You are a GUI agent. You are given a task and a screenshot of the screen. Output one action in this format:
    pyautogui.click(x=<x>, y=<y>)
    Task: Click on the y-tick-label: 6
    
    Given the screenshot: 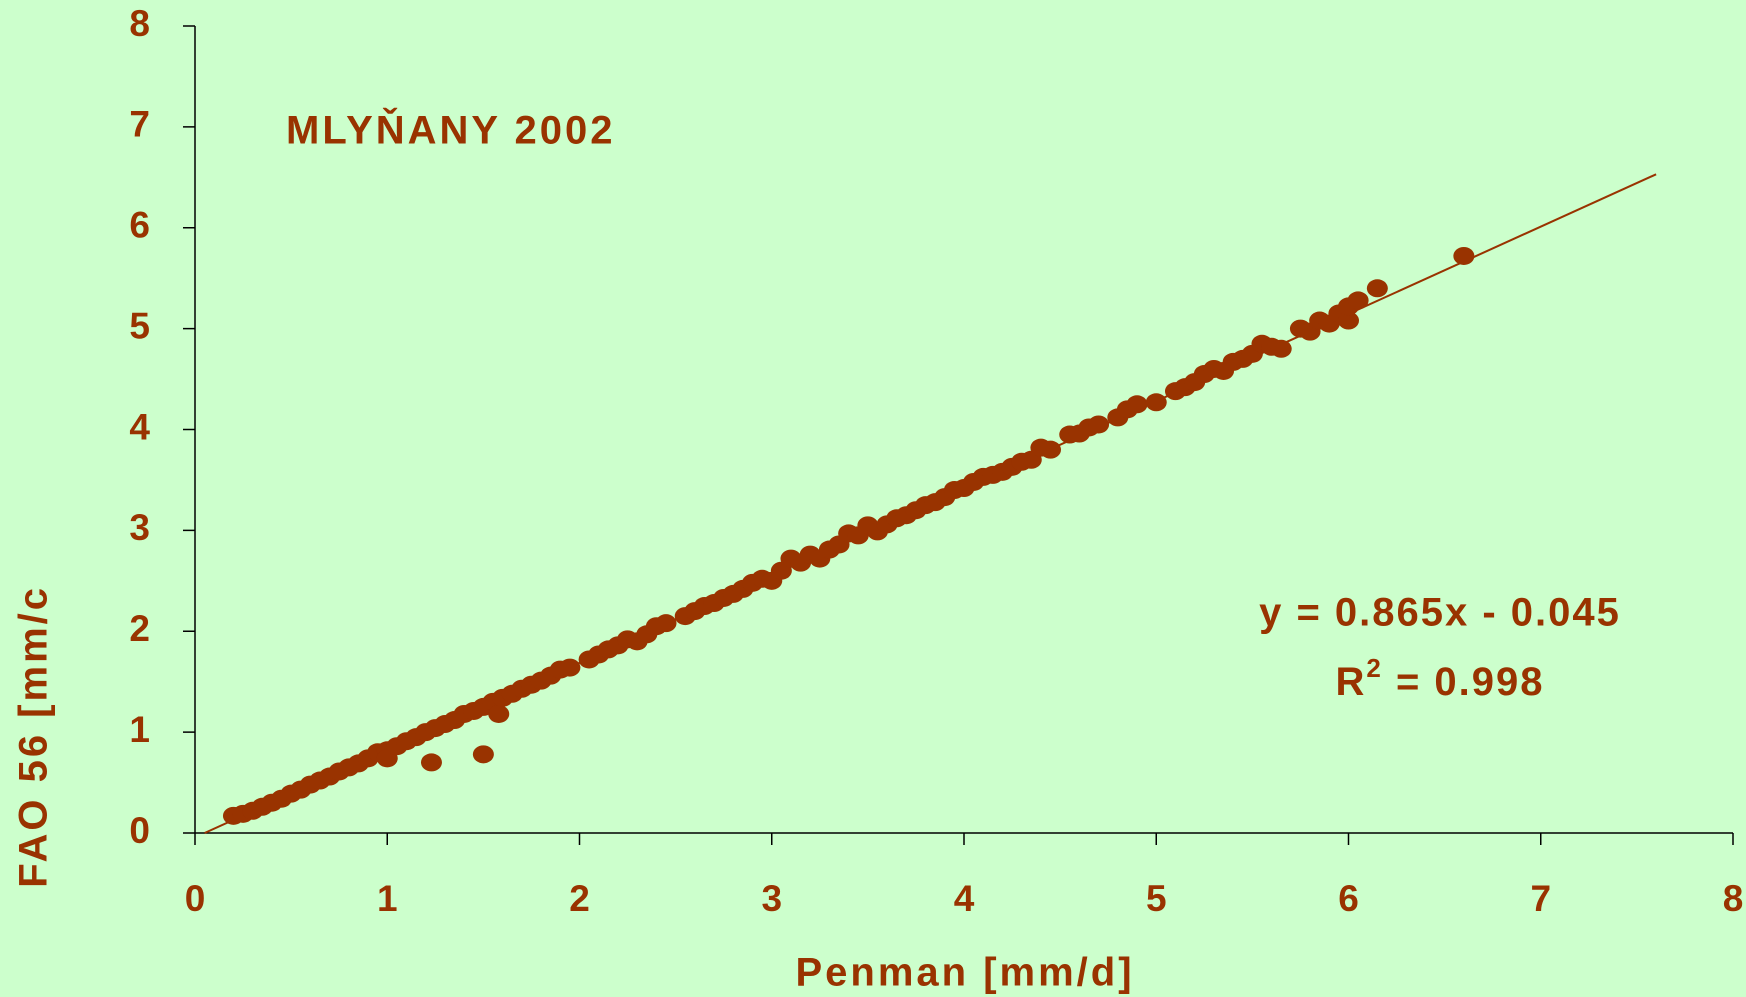 What is the action you would take?
    pyautogui.click(x=139, y=225)
    